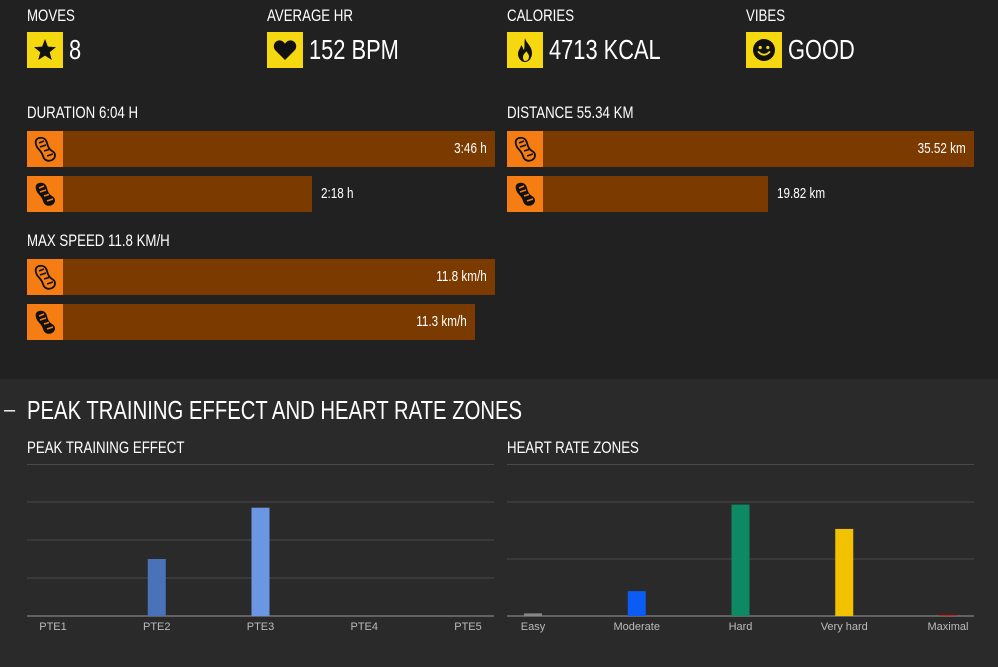  I want to click on stat-moves: MOVES 8, so click(57, 37).